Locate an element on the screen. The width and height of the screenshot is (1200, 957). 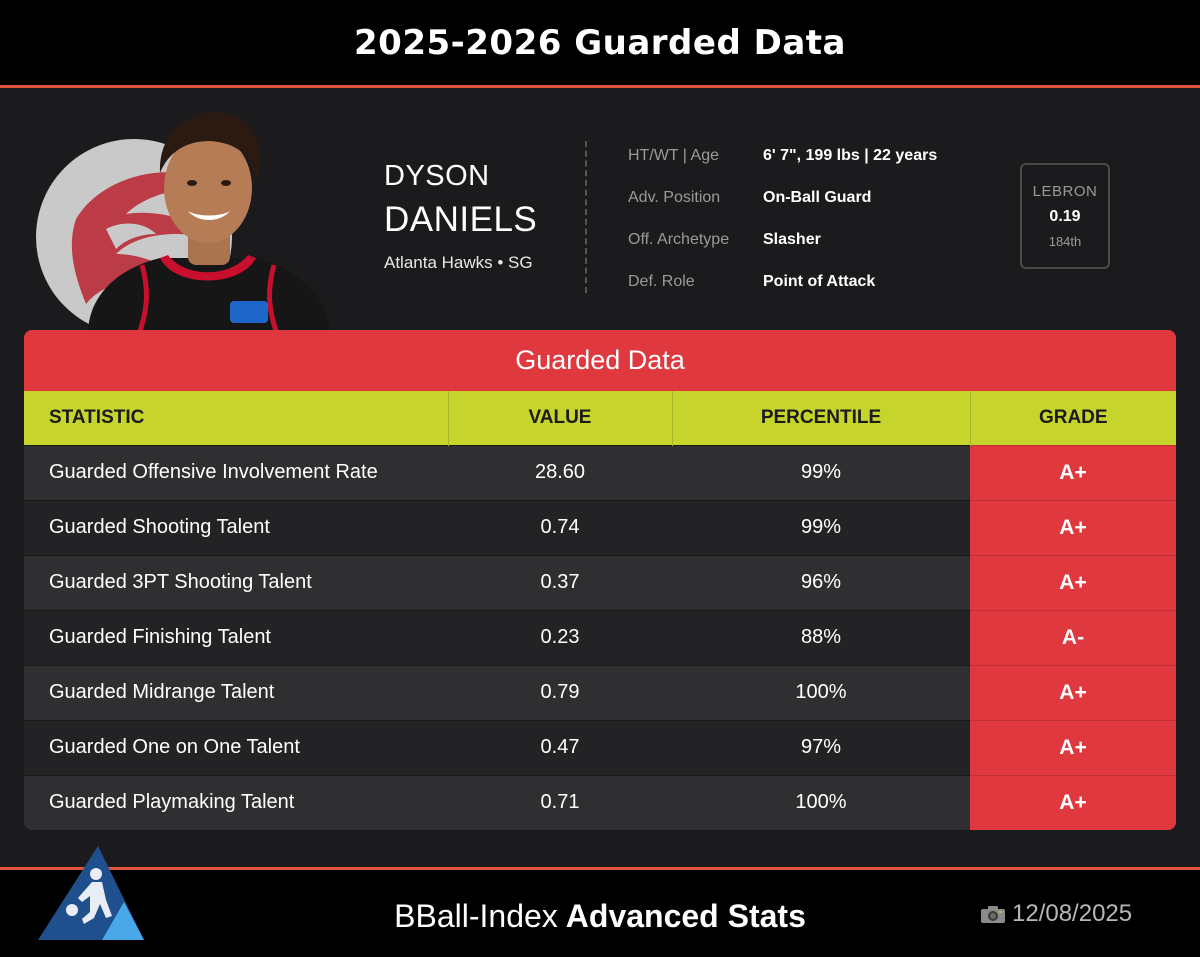
info-label: Adv. Position is located at coordinates (674, 197).